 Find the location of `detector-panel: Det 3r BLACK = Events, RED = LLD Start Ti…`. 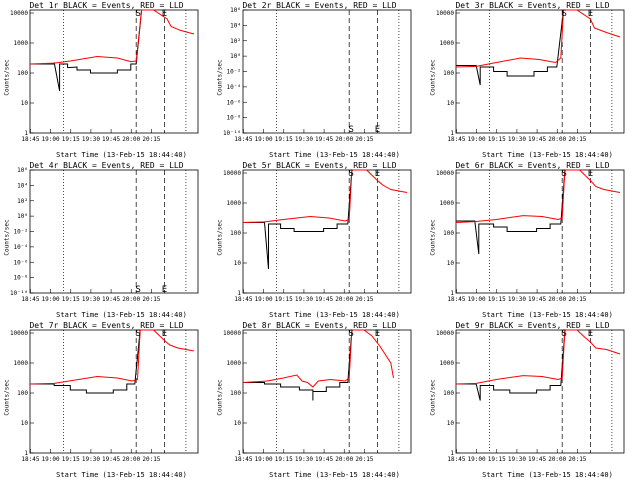

detector-panel: Det 3r BLACK = Events, RED = LLD Start Ti… is located at coordinates (532, 80).